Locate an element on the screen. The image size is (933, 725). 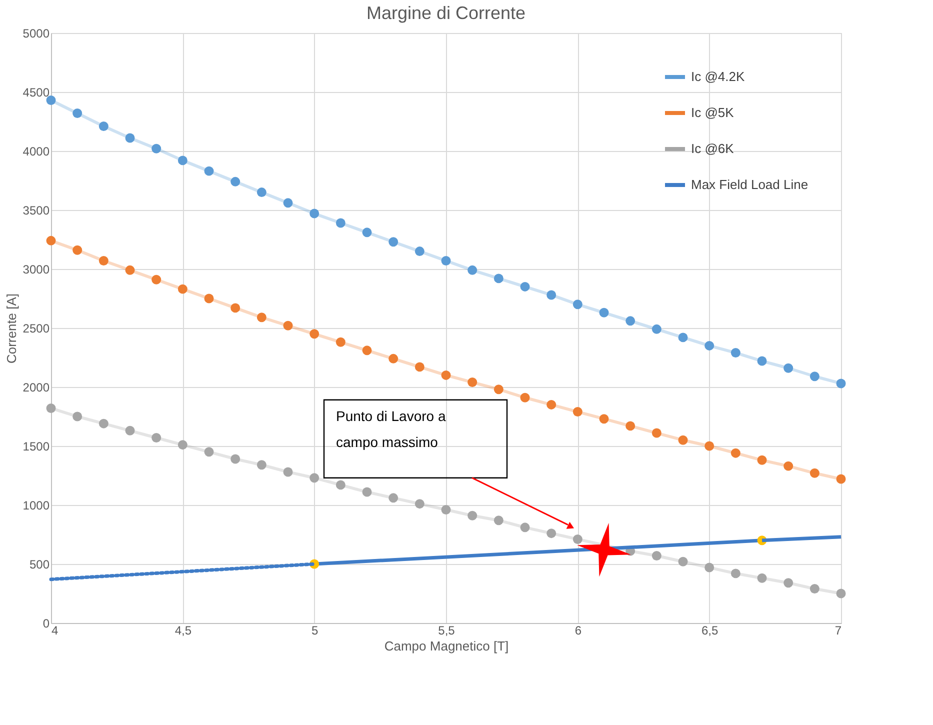
x-tick-label: 7 is located at coordinates (838, 631).